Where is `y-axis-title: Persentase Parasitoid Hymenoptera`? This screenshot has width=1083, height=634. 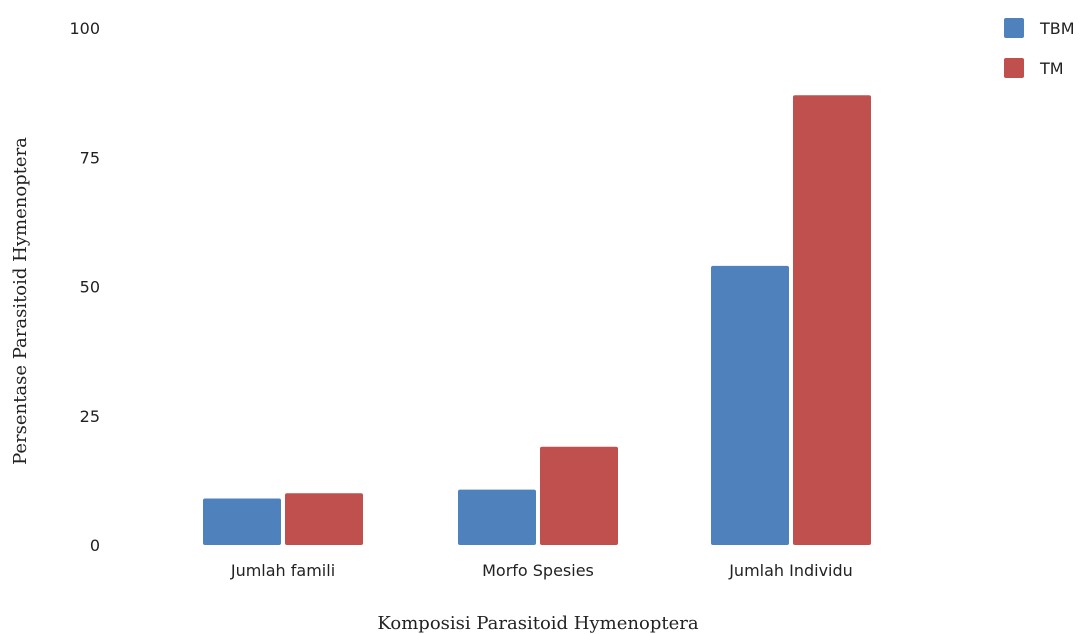 y-axis-title: Persentase Parasitoid Hymenoptera is located at coordinates (20, 301).